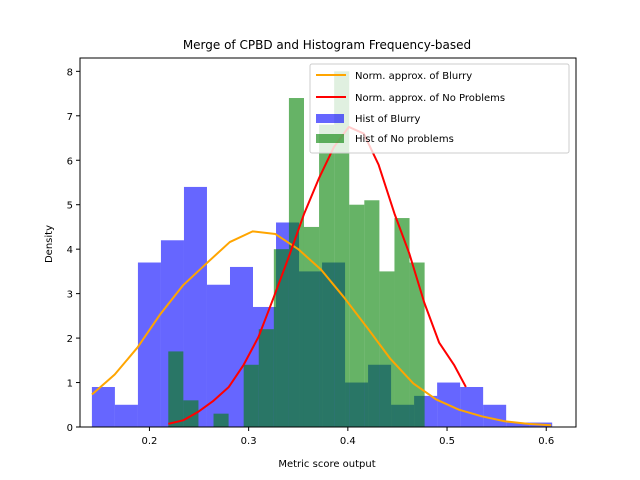 Image resolution: width=640 pixels, height=480 pixels. Describe the element at coordinates (326, 464) in the screenshot. I see `x-axis-label: Metric score output` at that location.